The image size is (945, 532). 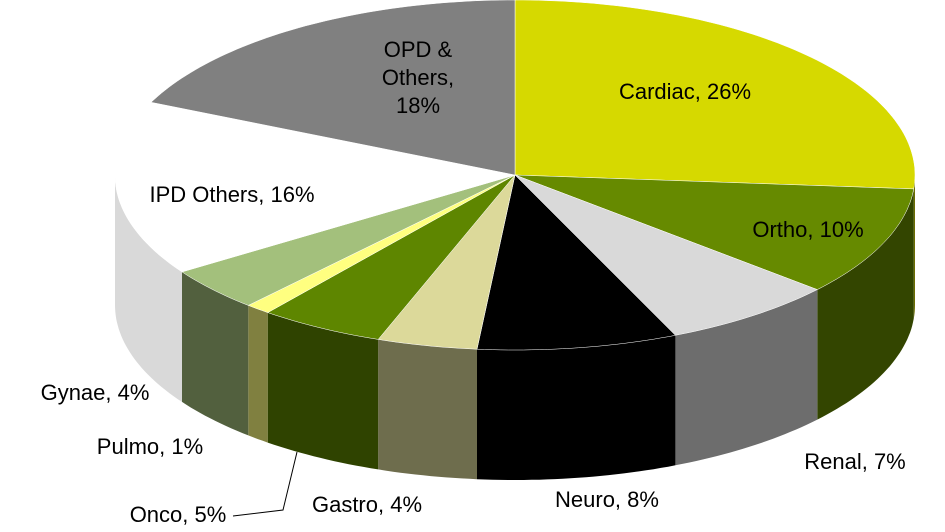 What do you see at coordinates (808, 229) in the screenshot?
I see `data-label: Ortho, 10%` at bounding box center [808, 229].